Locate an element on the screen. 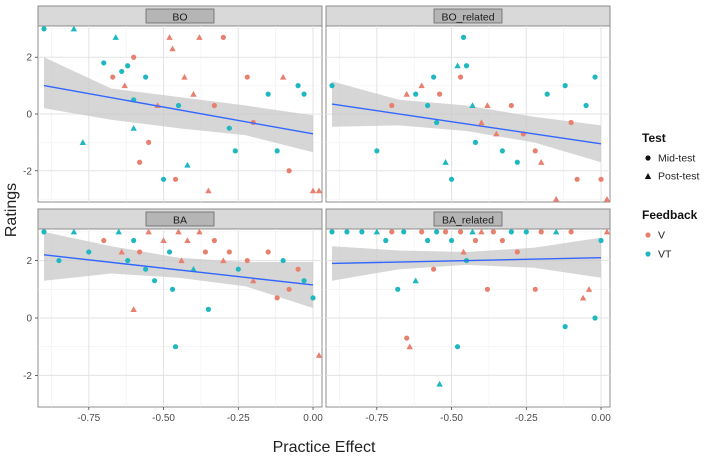 The height and width of the screenshot is (460, 708). strip-title: BA_related is located at coordinates (468, 221).